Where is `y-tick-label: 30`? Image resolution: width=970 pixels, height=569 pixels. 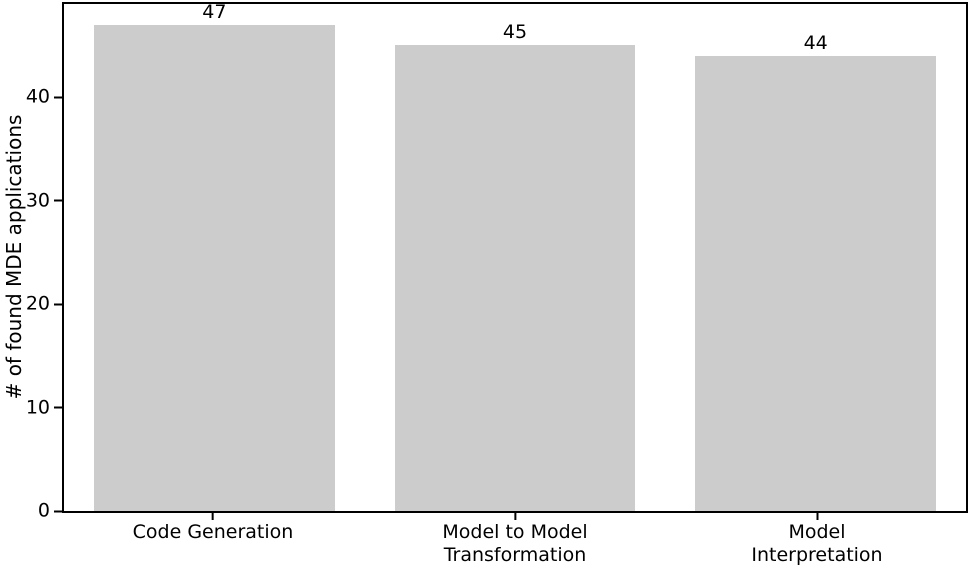
y-tick-label: 30 is located at coordinates (37, 200).